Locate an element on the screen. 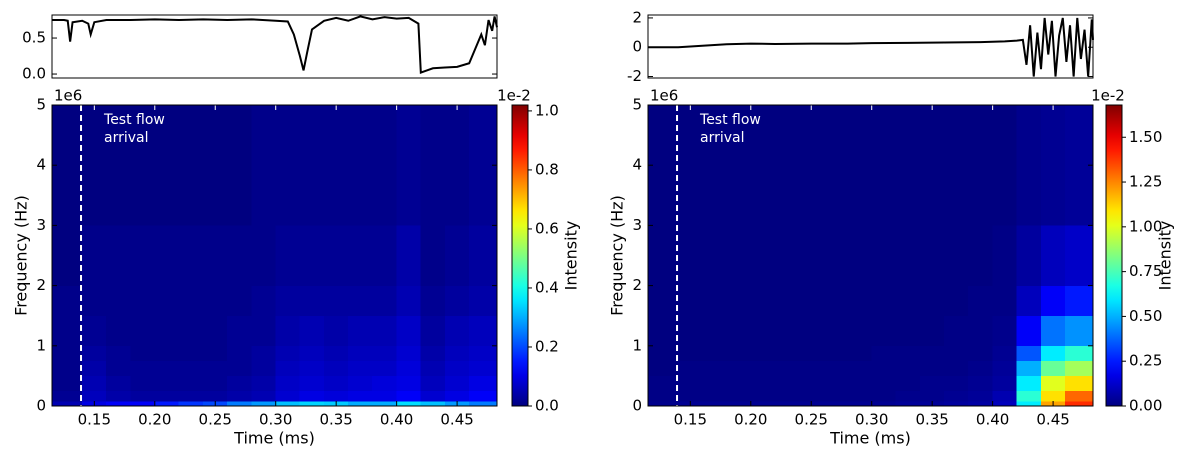  x-tick-label: 0.45 is located at coordinates (456, 420).